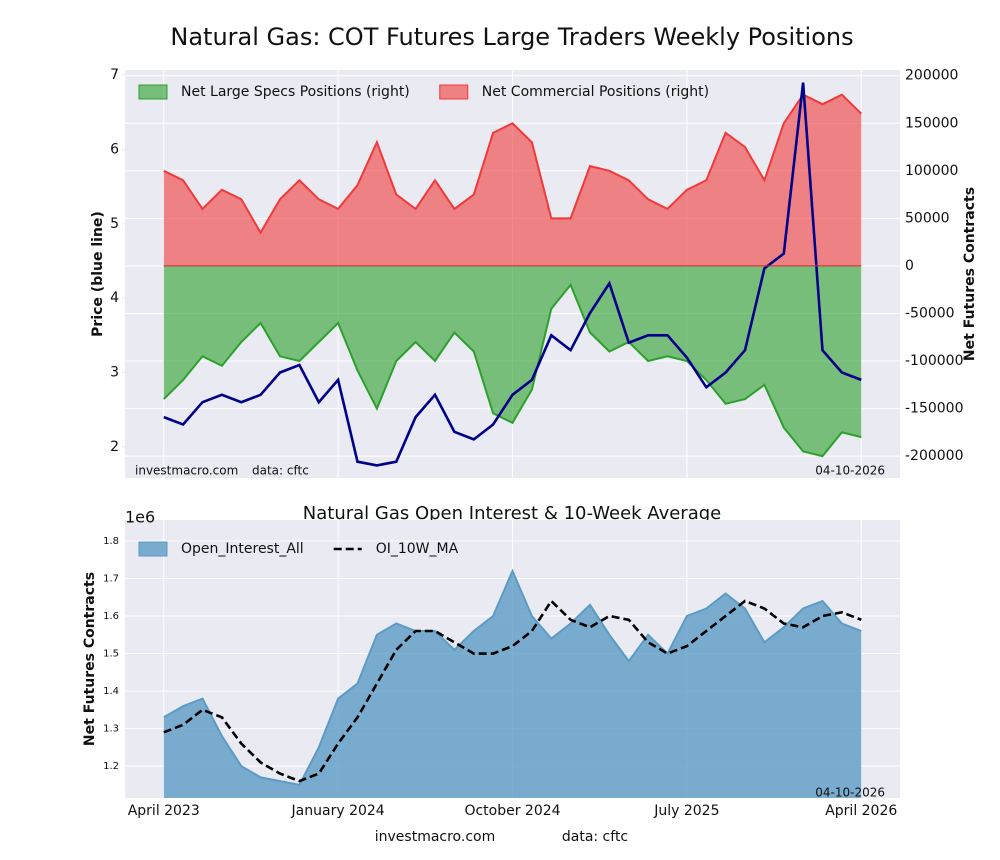  Describe the element at coordinates (417, 549) in the screenshot. I see `legend-label: OI_10W_MA` at that location.